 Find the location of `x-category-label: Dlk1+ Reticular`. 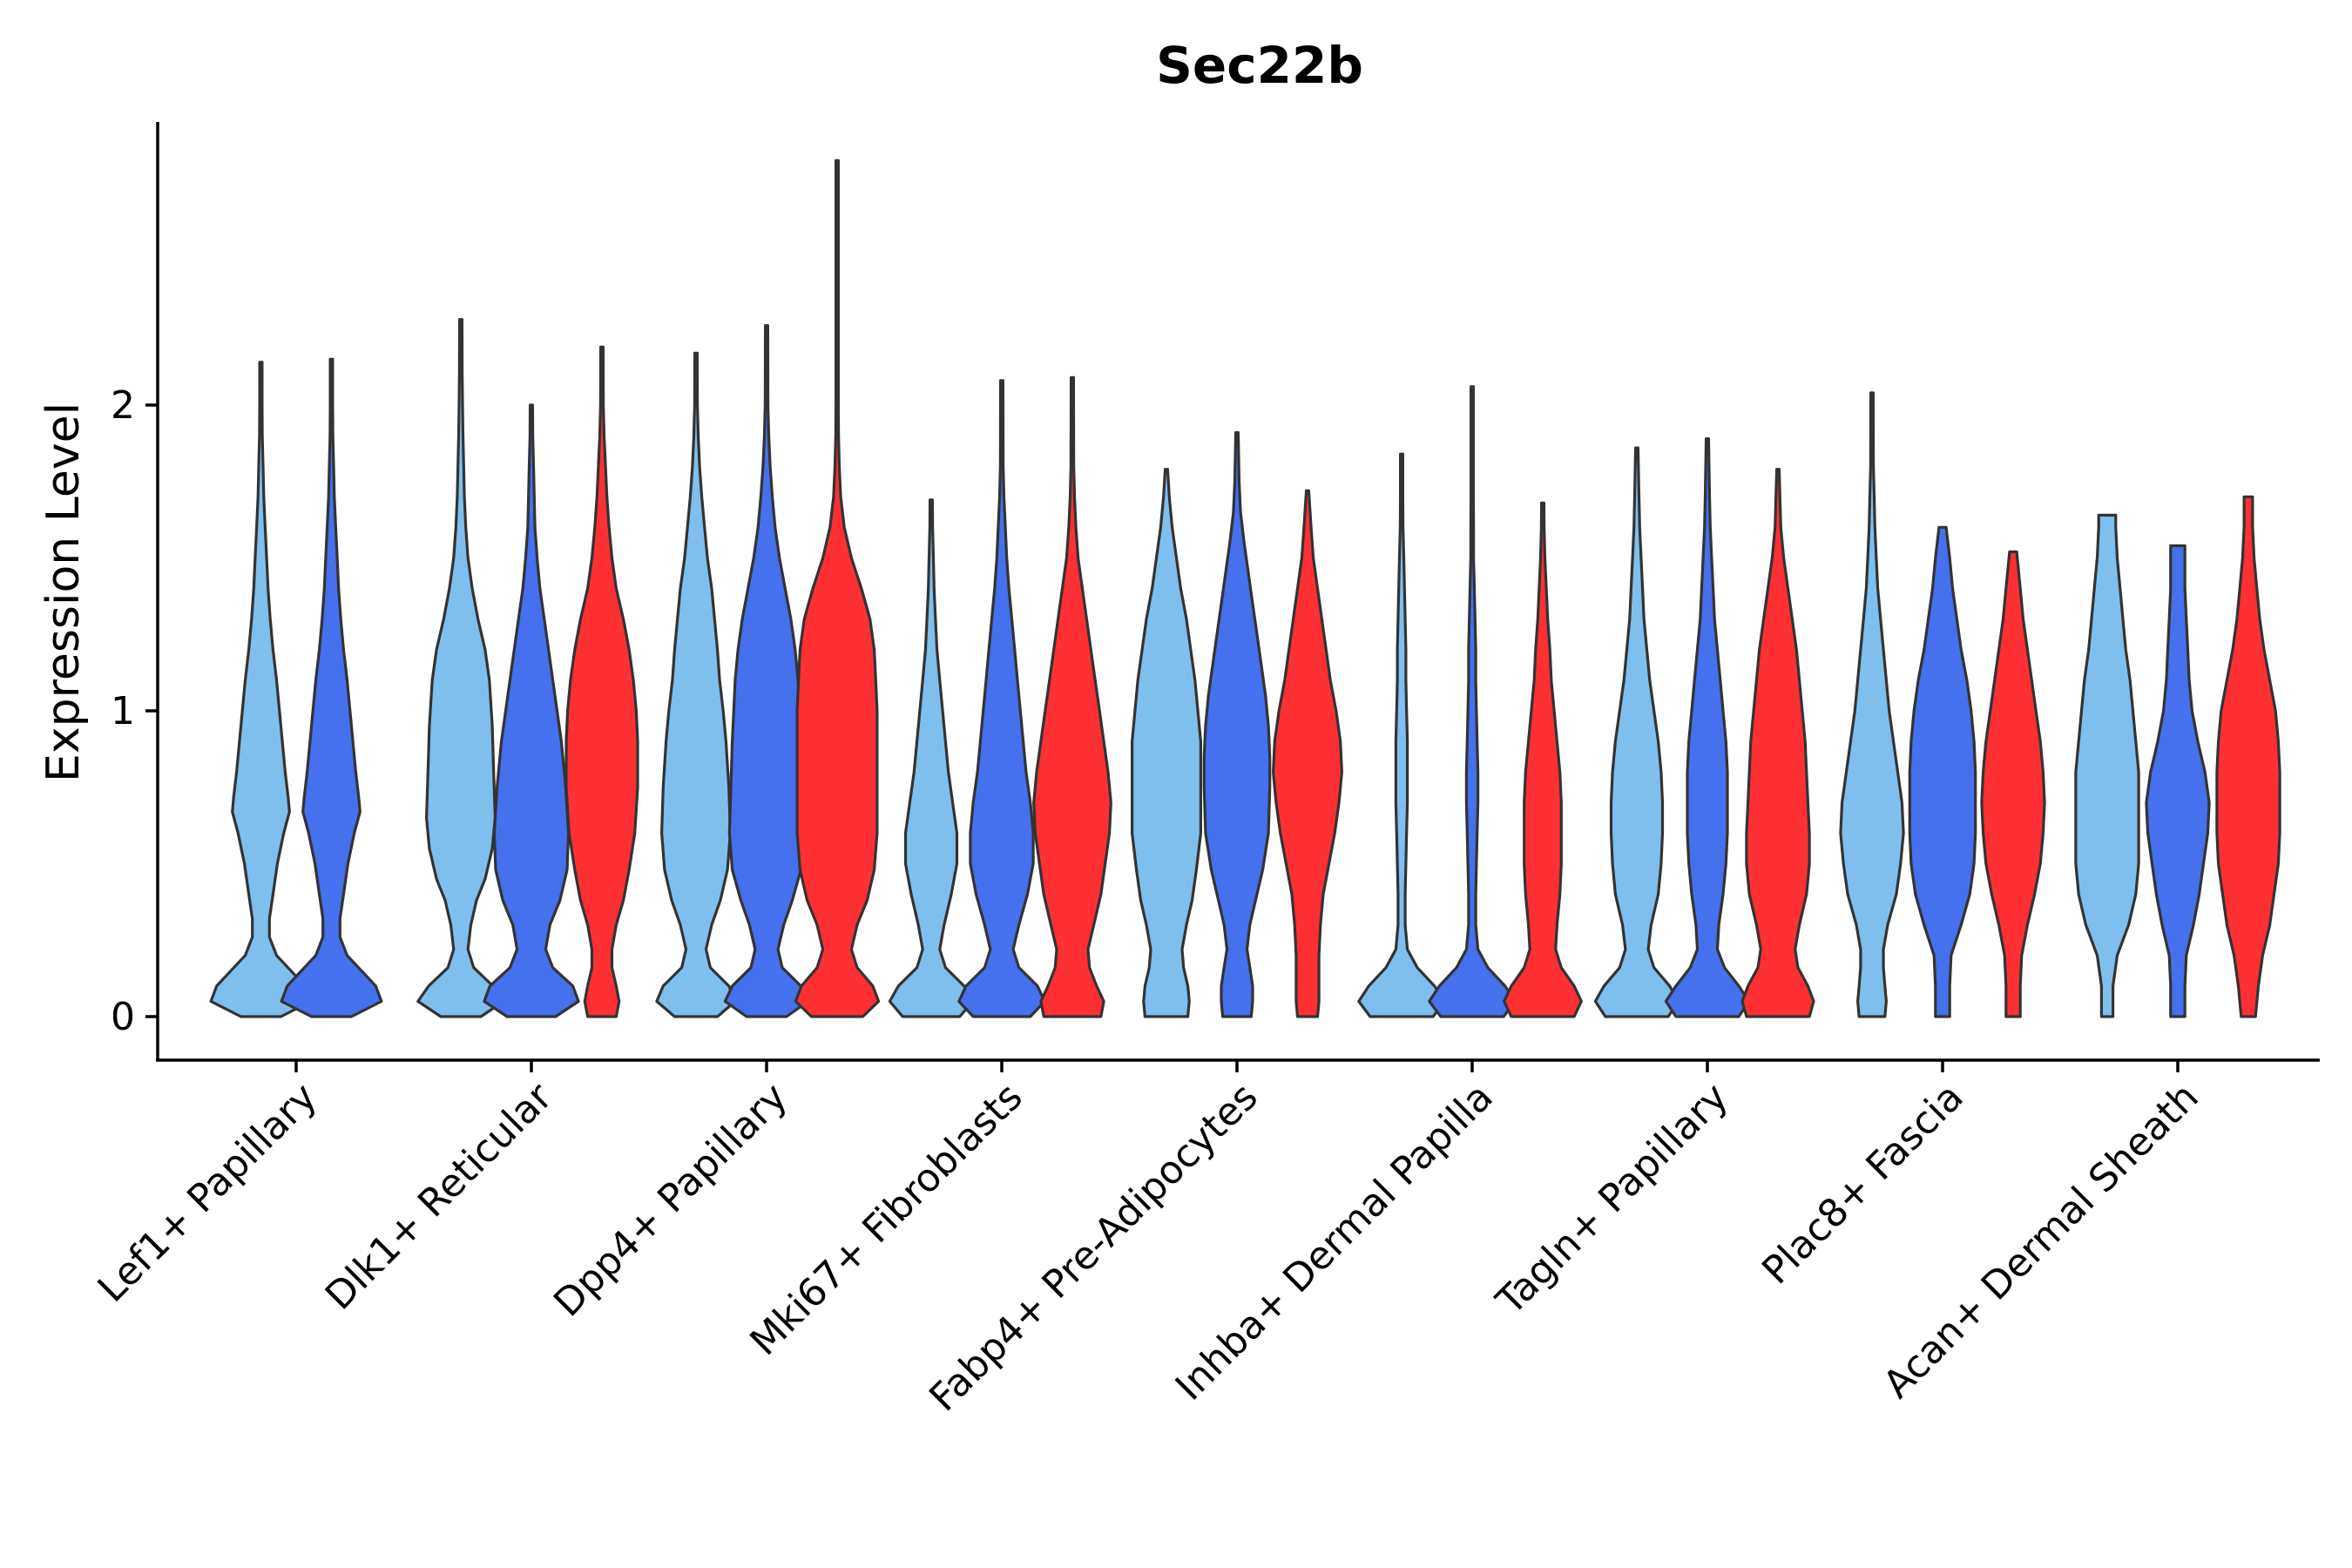

x-category-label: Dlk1+ Reticular is located at coordinates (439, 1196).